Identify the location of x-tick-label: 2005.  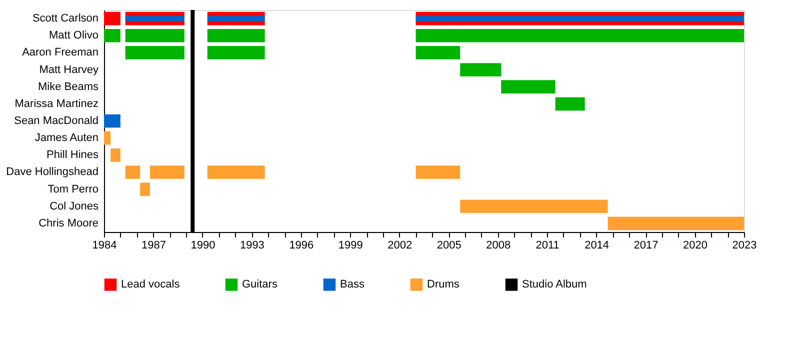
(449, 246).